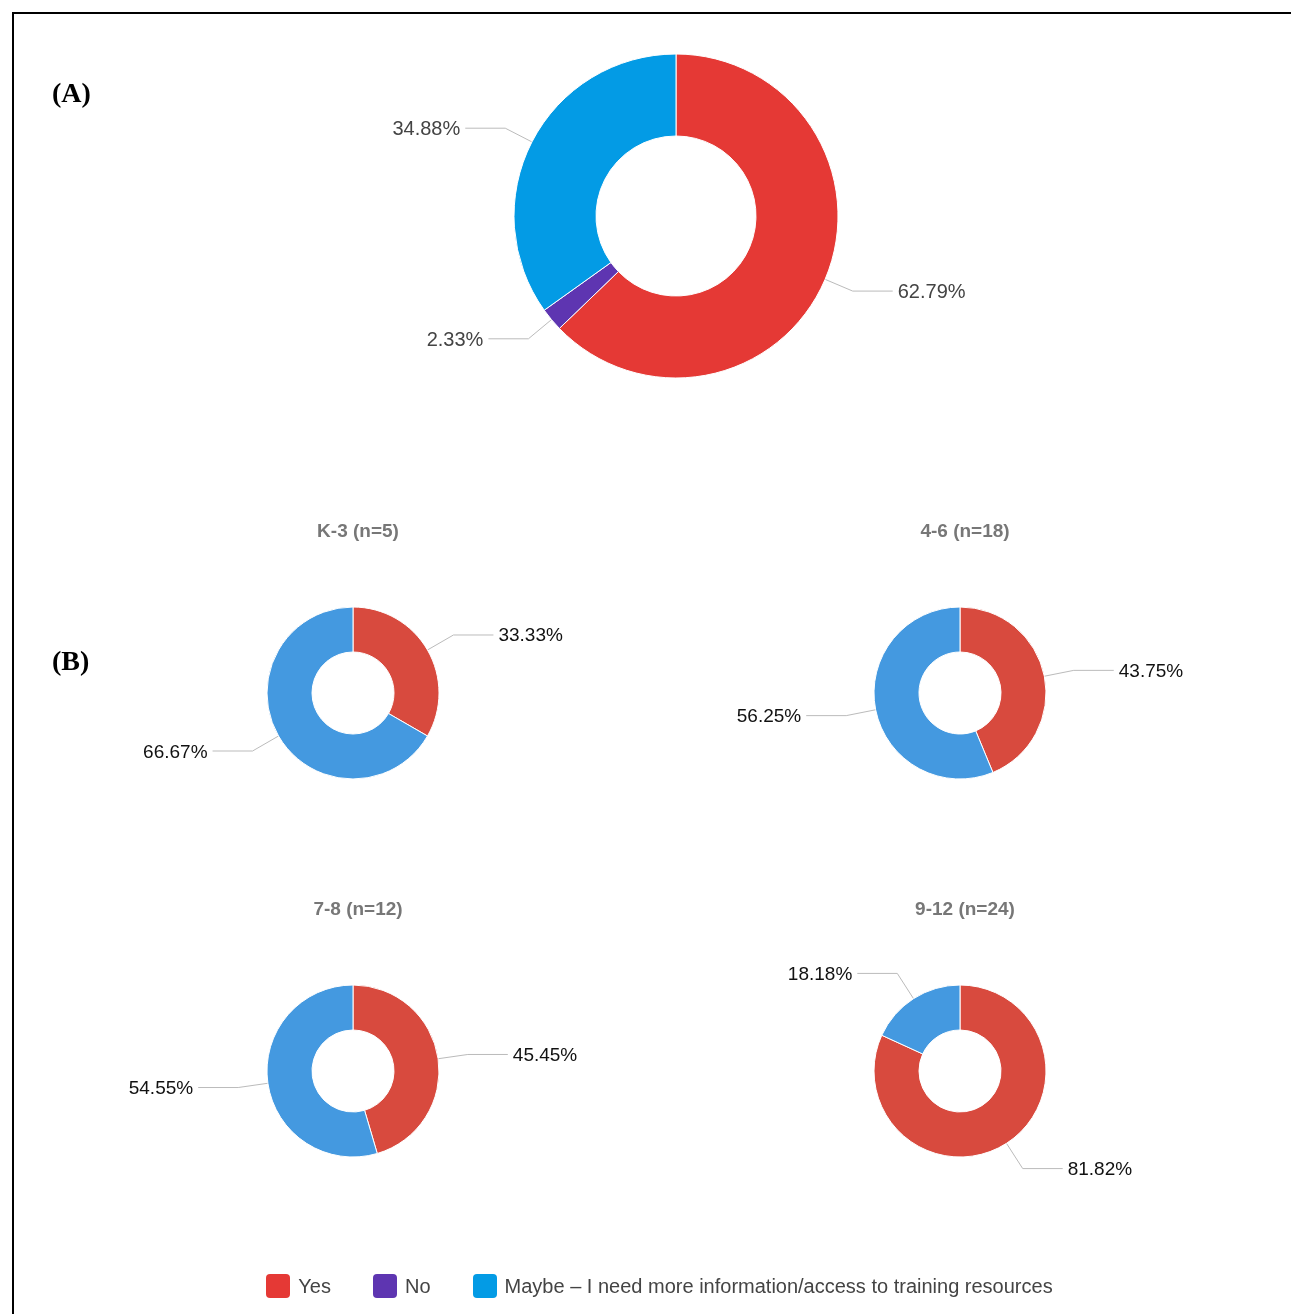  What do you see at coordinates (965, 908) in the screenshot?
I see `chart-title: 9-12 (n=24)` at bounding box center [965, 908].